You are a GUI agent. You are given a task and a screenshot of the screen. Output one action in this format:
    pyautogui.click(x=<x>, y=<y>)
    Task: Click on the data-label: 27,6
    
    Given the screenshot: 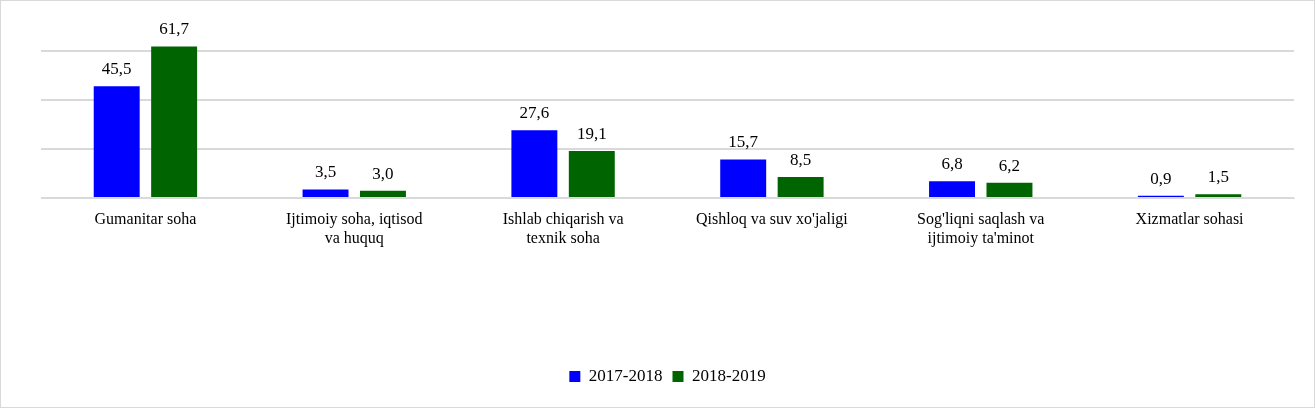 What is the action you would take?
    pyautogui.click(x=534, y=113)
    